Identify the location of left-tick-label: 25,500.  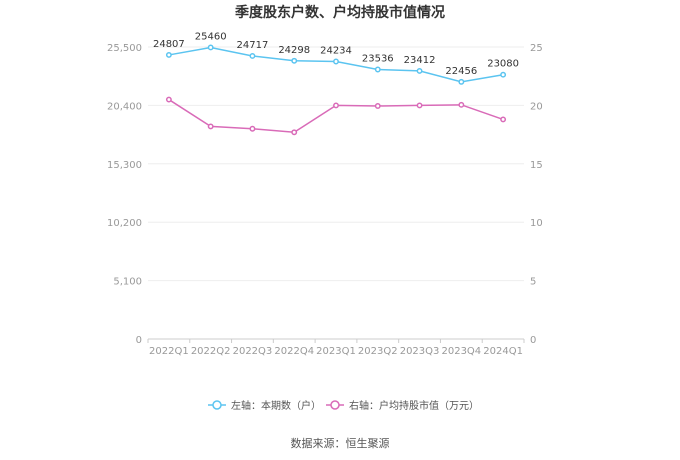
(124, 48).